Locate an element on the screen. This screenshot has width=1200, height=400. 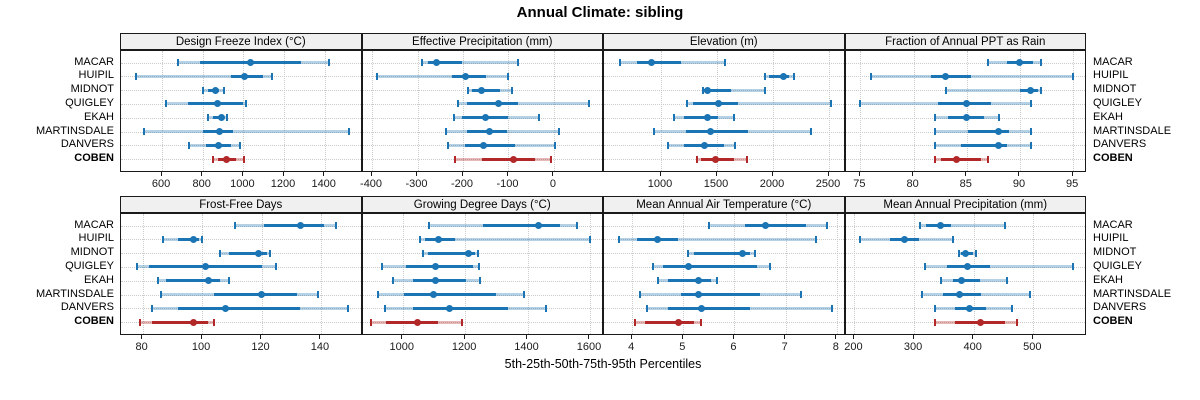
x-tick-label: 85 is located at coordinates (965, 184).